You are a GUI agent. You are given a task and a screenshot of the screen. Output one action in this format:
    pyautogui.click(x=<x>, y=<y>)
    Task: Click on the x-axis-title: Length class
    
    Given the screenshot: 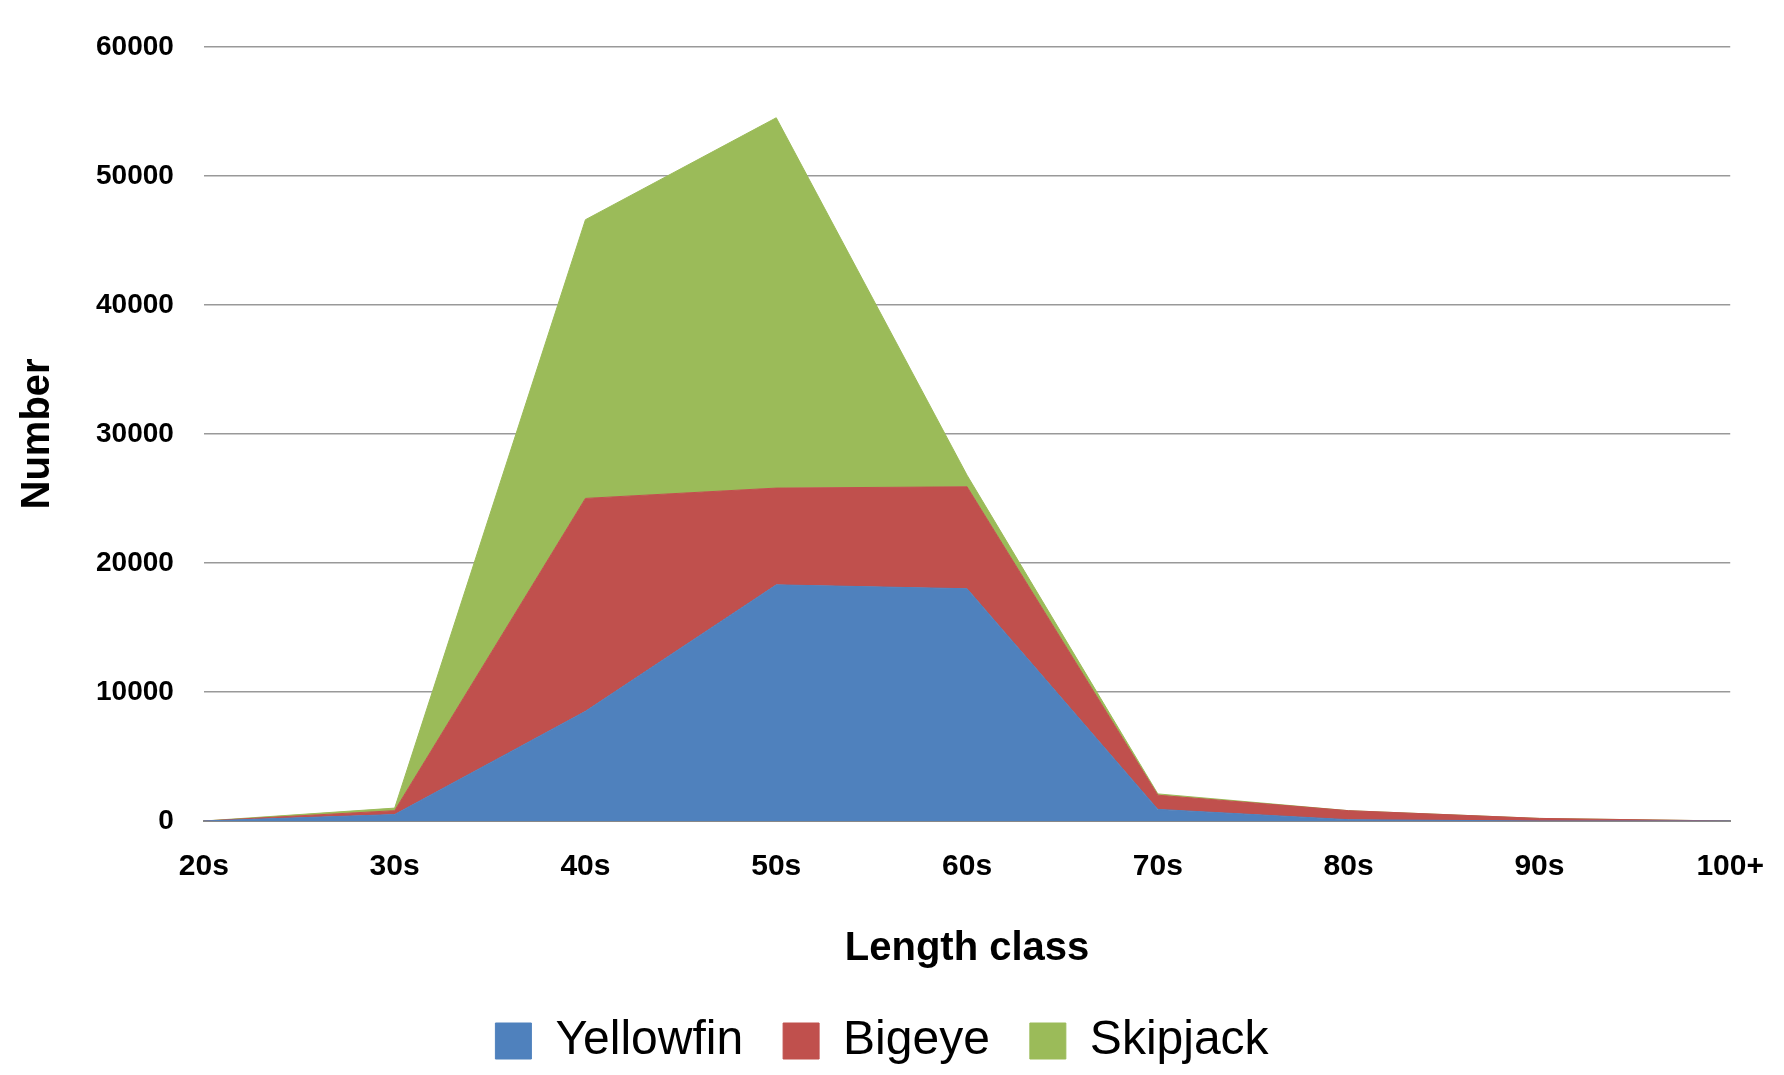 What is the action you would take?
    pyautogui.click(x=967, y=946)
    